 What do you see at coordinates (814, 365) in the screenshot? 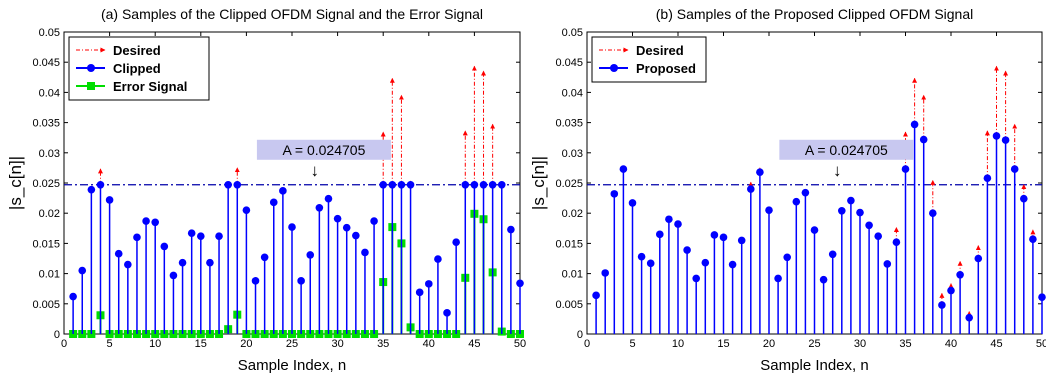
I see `x-axis-label: Sample Index, n` at bounding box center [814, 365].